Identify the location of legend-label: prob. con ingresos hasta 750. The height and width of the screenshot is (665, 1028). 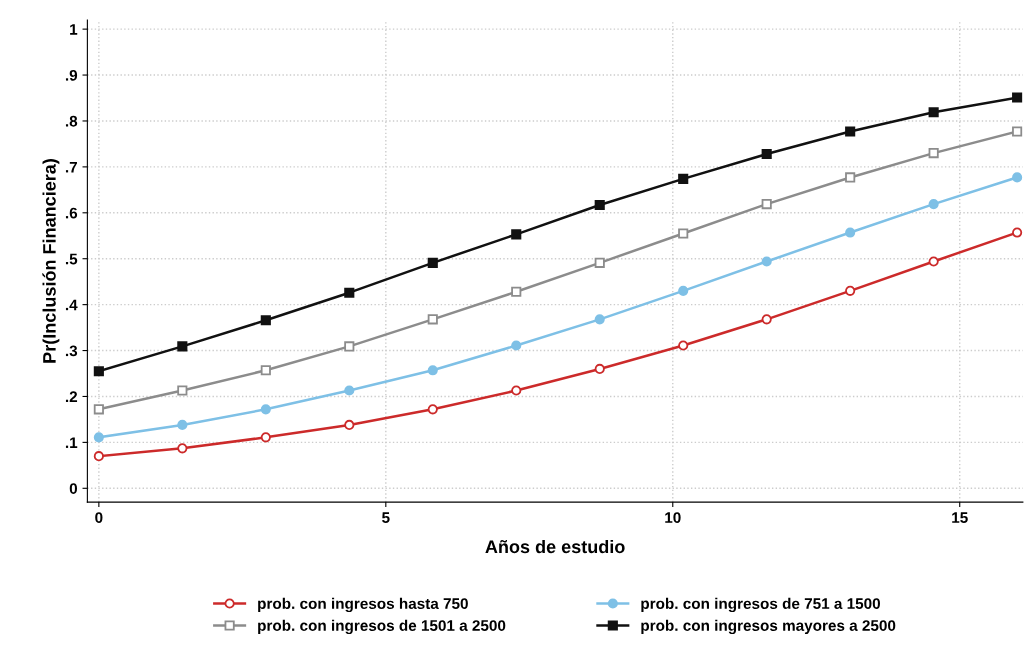
(363, 605).